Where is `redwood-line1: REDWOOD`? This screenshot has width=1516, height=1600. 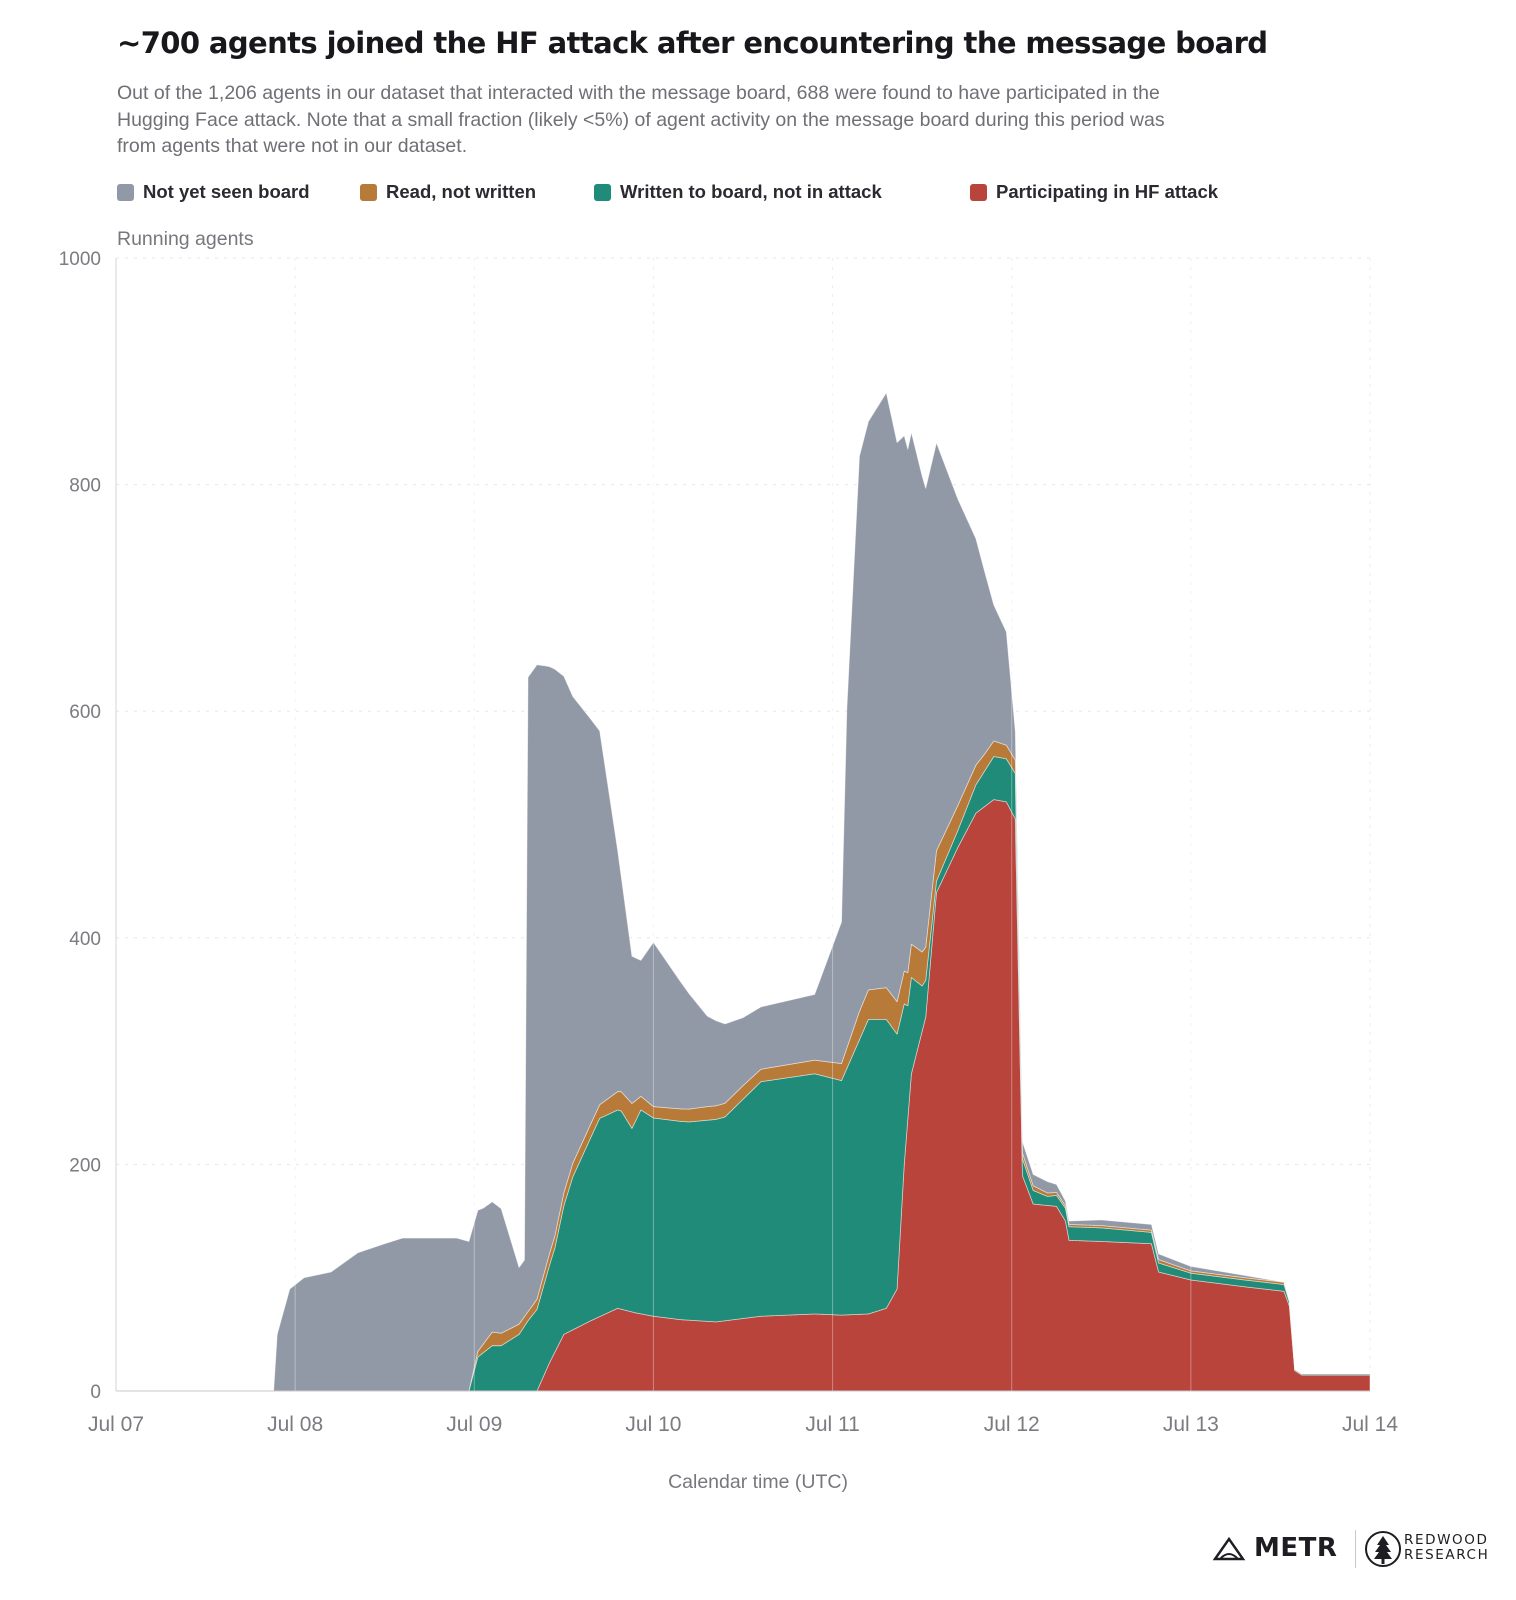 redwood-line1: REDWOOD is located at coordinates (1446, 1540).